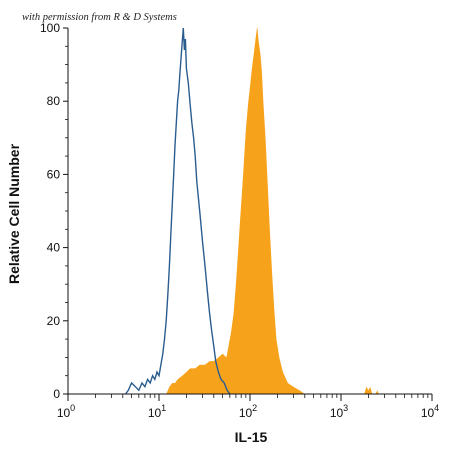 Image resolution: width=450 pixels, height=450 pixels. I want to click on x-tick-label: 10³, so click(339, 411).